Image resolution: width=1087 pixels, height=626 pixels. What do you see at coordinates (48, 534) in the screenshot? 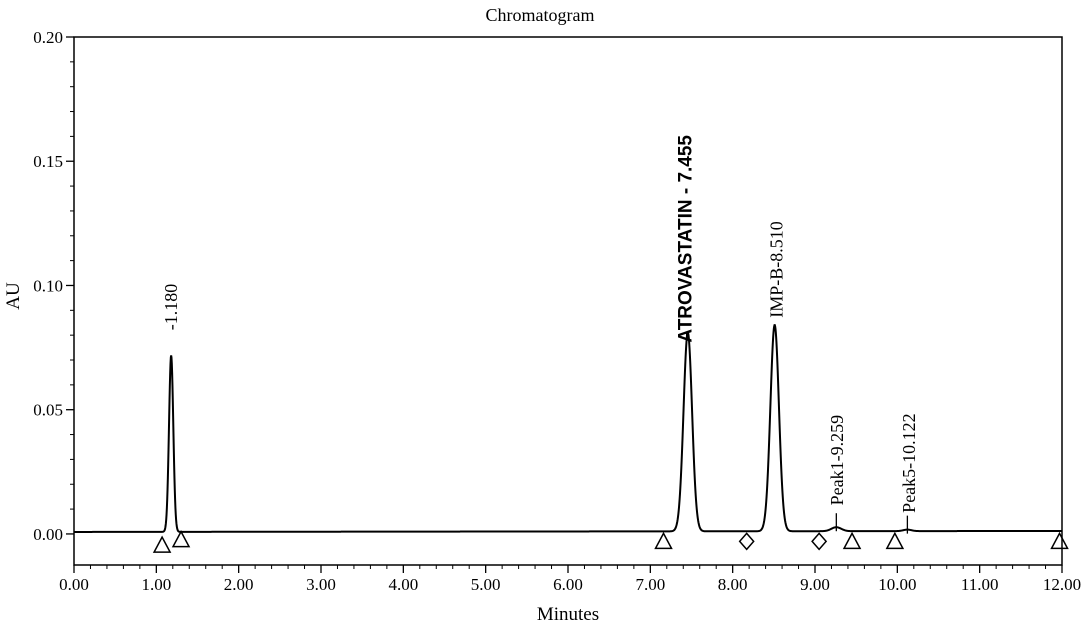
I see `y-tick-label: 0.00` at bounding box center [48, 534].